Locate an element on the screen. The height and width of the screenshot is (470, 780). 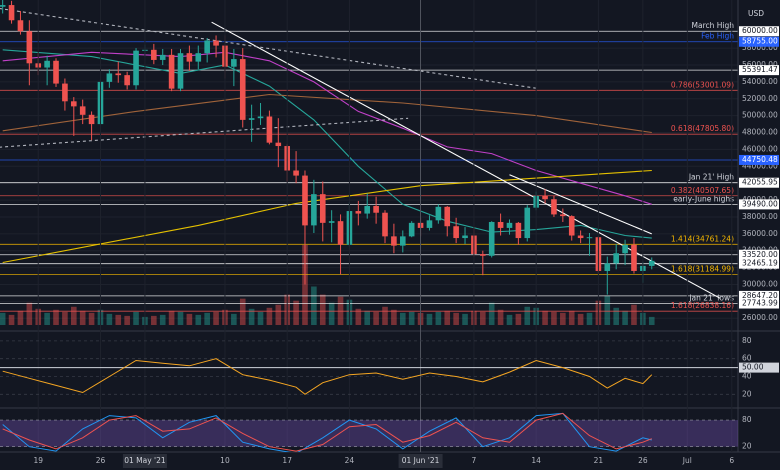
y-tick-label: 48000.00 is located at coordinates (760, 132).